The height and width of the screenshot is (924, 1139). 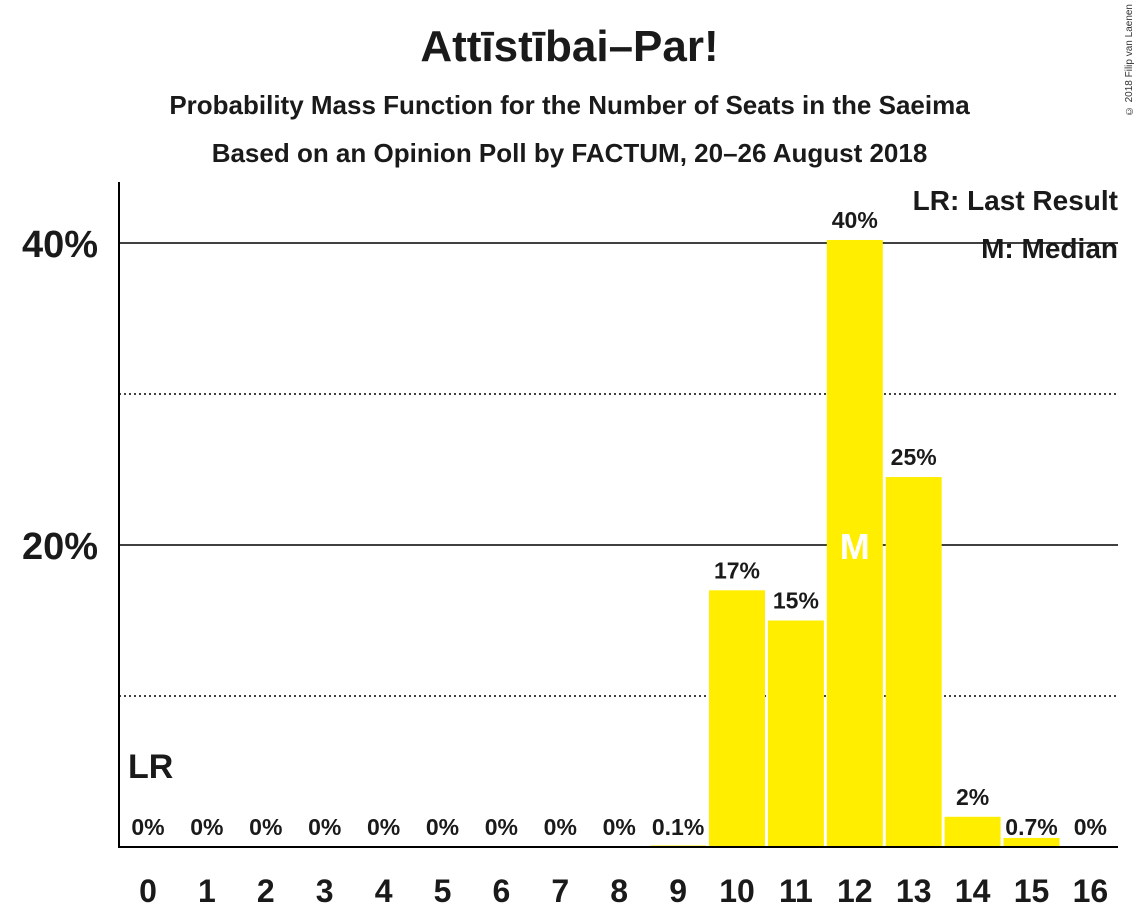 I want to click on x-tick-label: 4, so click(x=384, y=891).